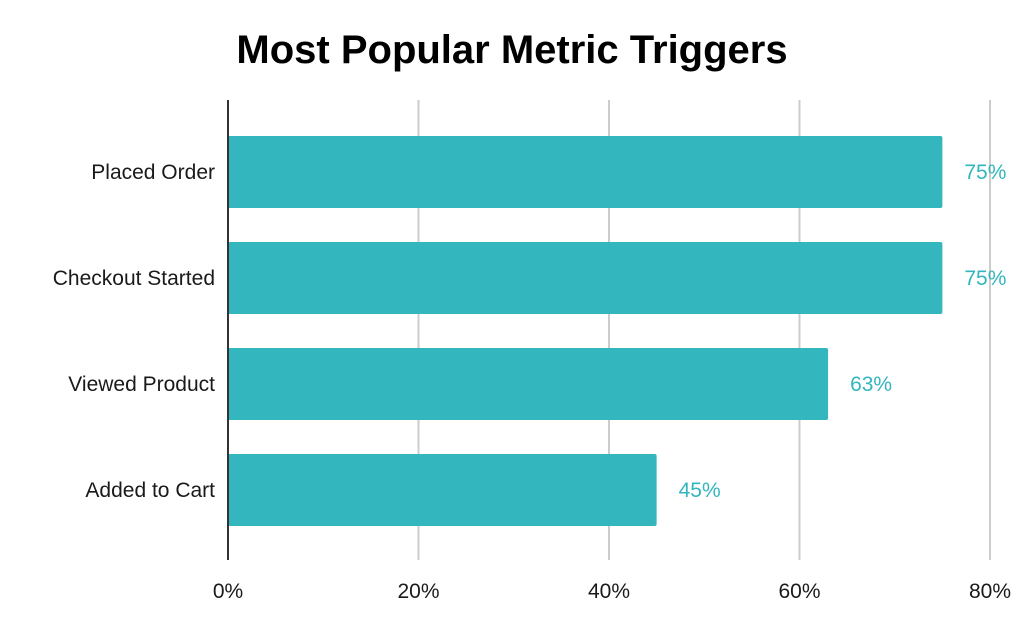 This screenshot has width=1024, height=633. What do you see at coordinates (700, 490) in the screenshot?
I see `data-label: 45%` at bounding box center [700, 490].